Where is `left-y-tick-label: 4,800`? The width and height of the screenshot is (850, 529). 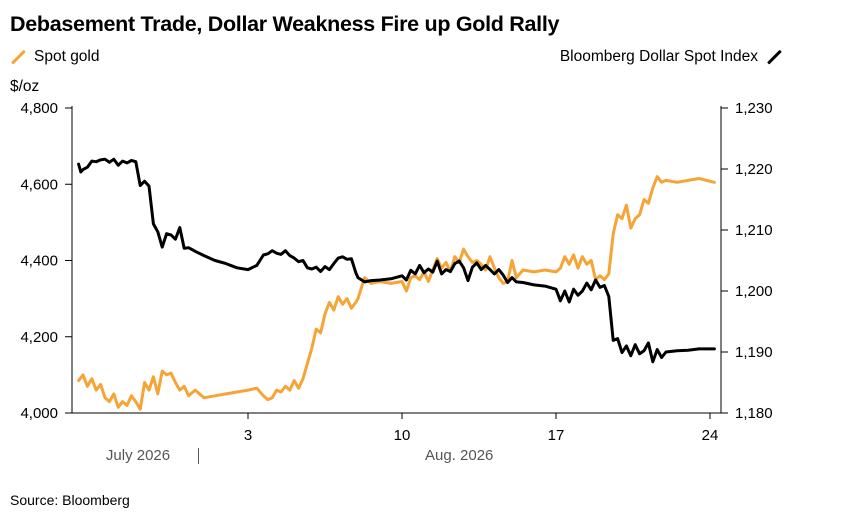 left-y-tick-label: 4,800 is located at coordinates (39, 108).